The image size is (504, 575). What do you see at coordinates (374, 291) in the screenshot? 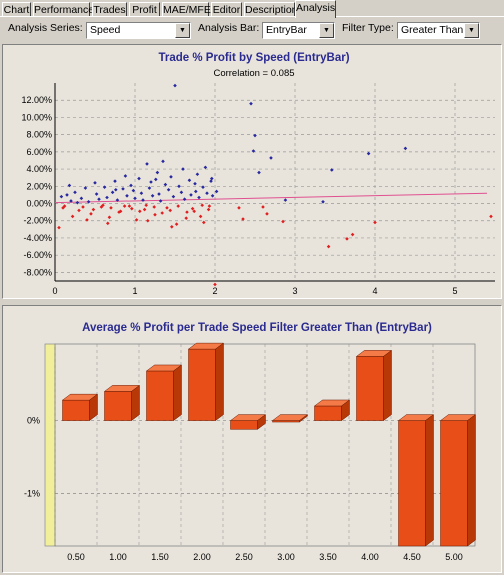
I see `x-tick-label: 4` at bounding box center [374, 291].